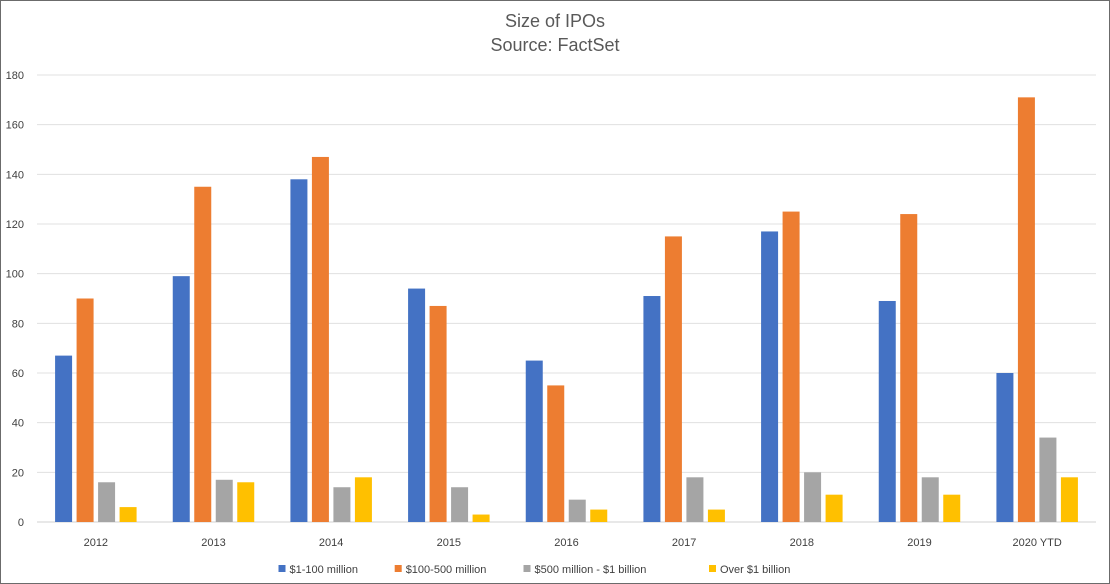  Describe the element at coordinates (591, 570) in the screenshot. I see `legend-label: $500 million - $1 billion` at that location.